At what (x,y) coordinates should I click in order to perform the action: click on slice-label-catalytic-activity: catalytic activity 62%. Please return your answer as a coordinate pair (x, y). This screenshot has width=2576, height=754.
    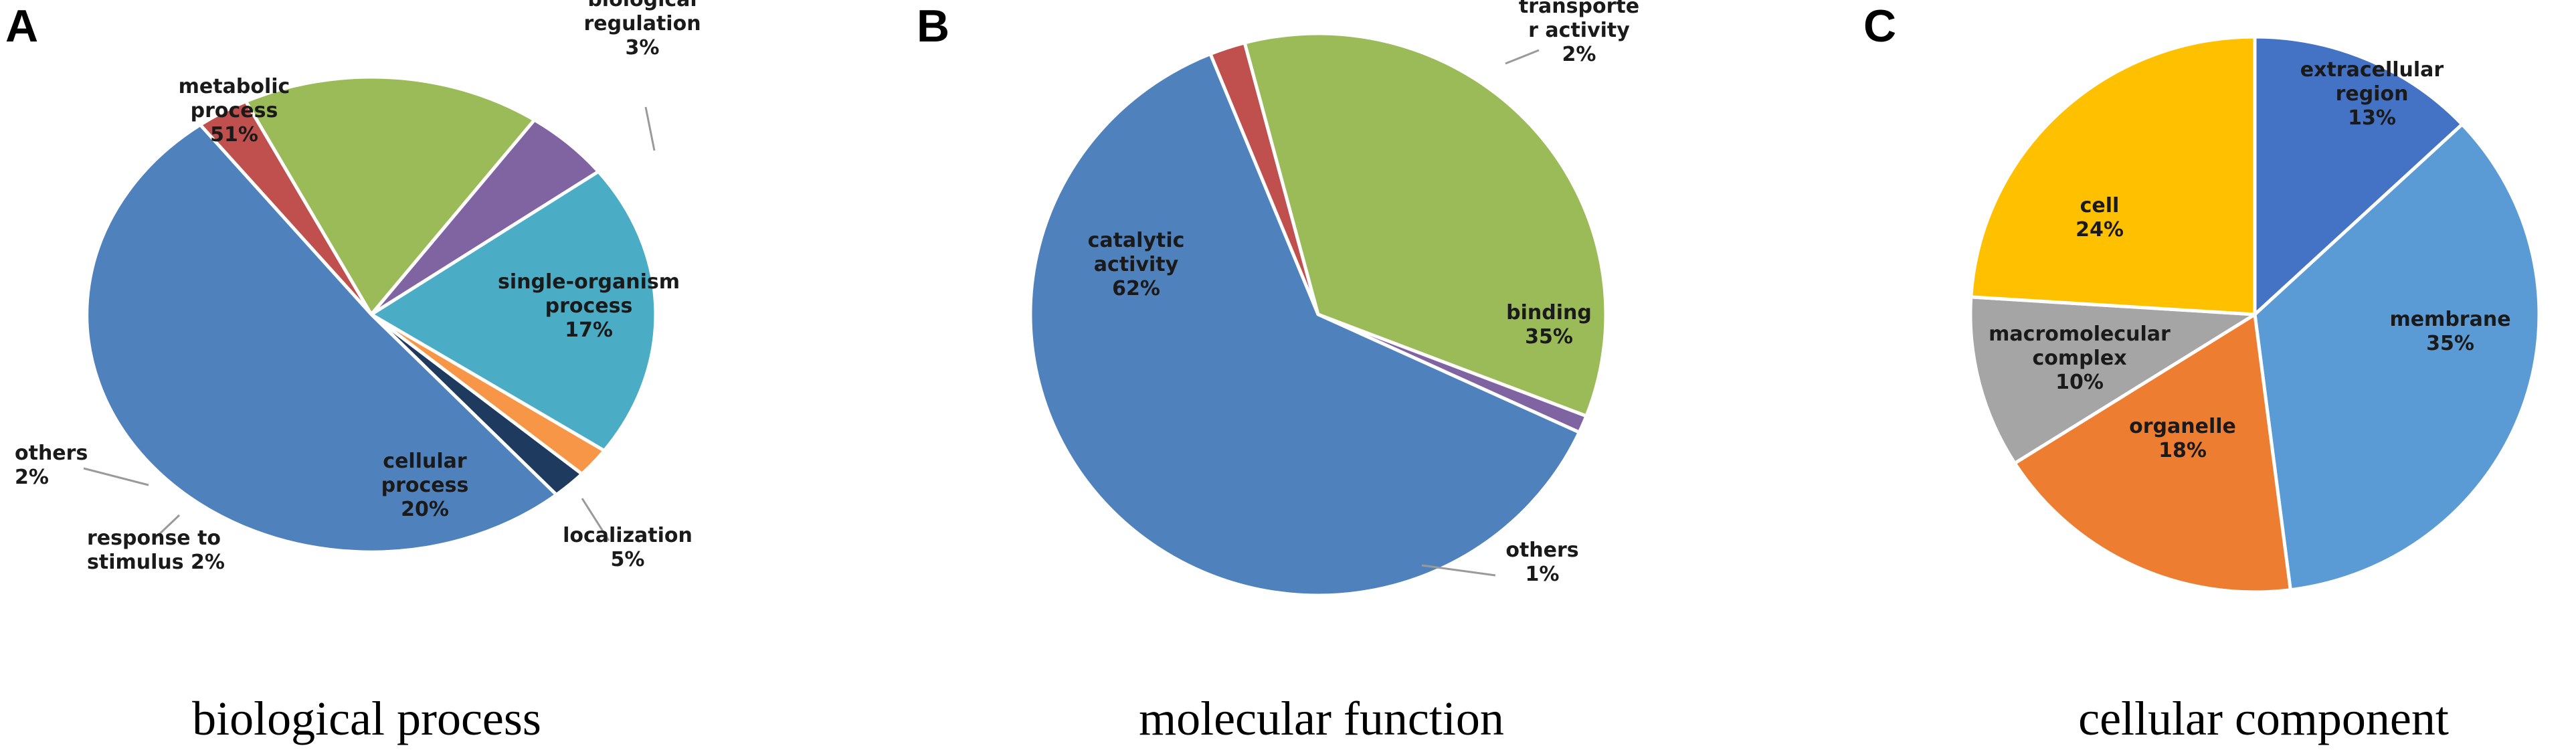
    Looking at the image, I should click on (1136, 264).